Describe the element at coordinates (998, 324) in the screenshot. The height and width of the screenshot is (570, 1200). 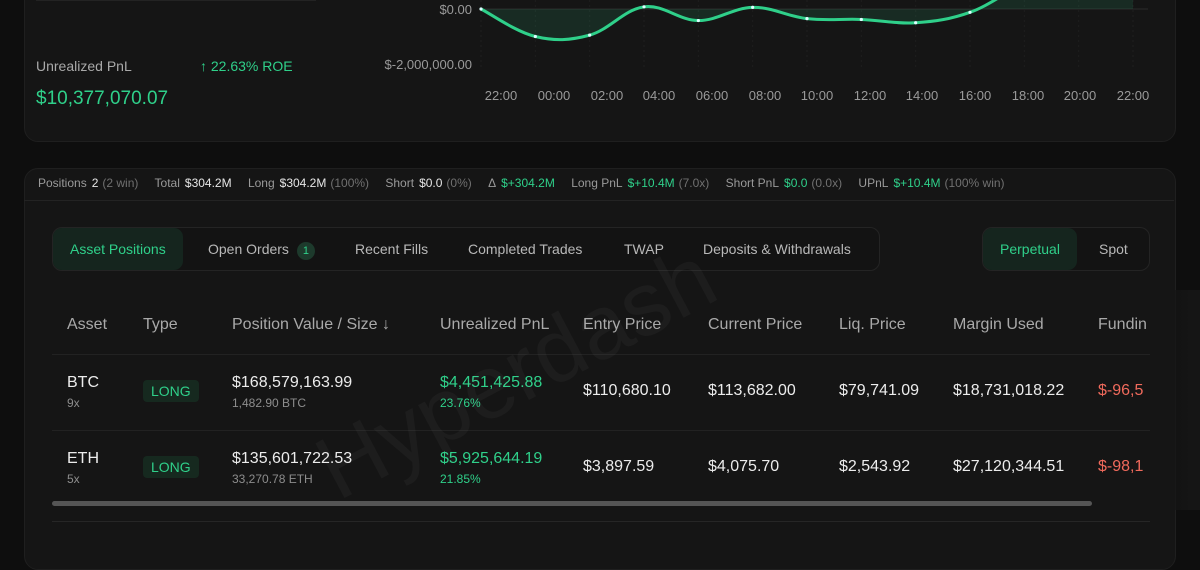
I see `column-header-margin-used: Margin Used` at that location.